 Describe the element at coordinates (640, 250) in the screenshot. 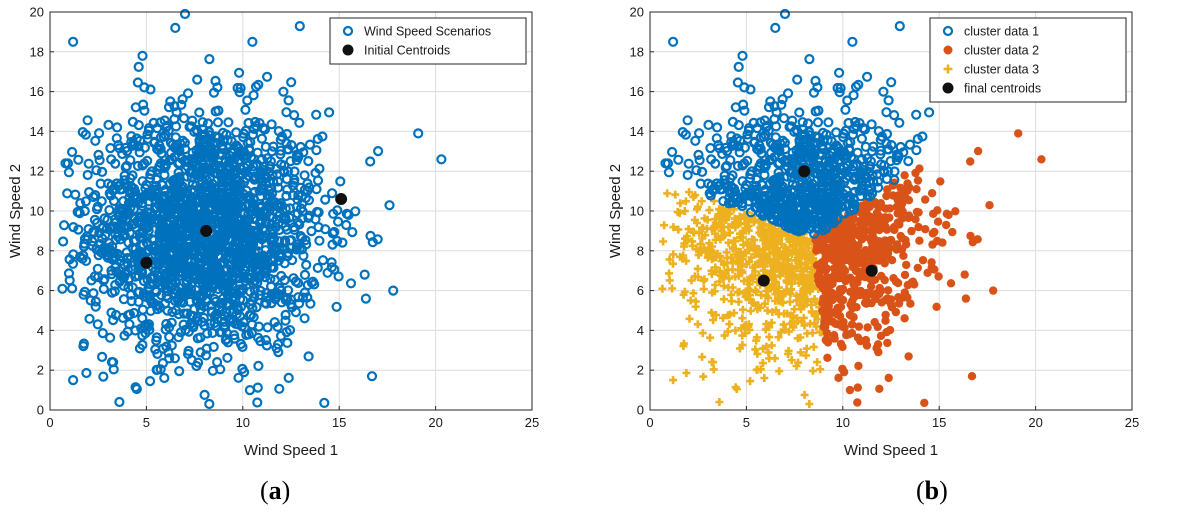

I see `y-tick-label: 8` at that location.